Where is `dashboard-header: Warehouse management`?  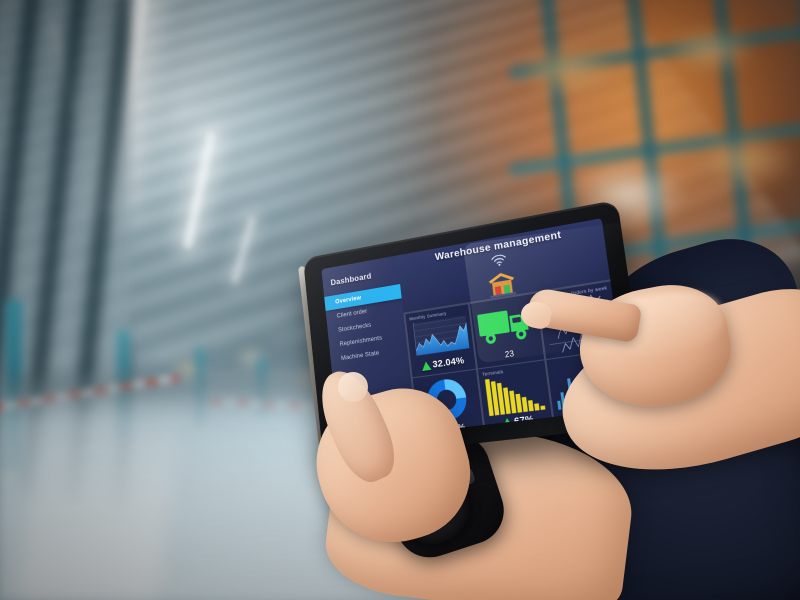 dashboard-header: Warehouse management is located at coordinates (503, 266).